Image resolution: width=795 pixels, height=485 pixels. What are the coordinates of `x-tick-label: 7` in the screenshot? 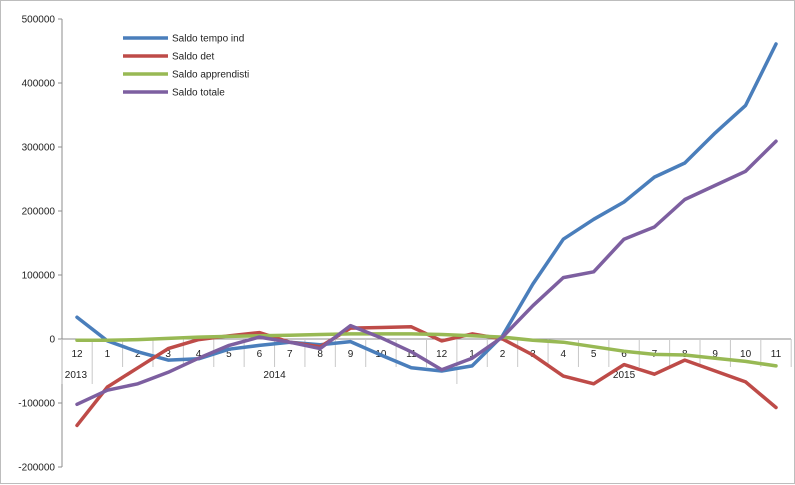 It's located at (290, 354).